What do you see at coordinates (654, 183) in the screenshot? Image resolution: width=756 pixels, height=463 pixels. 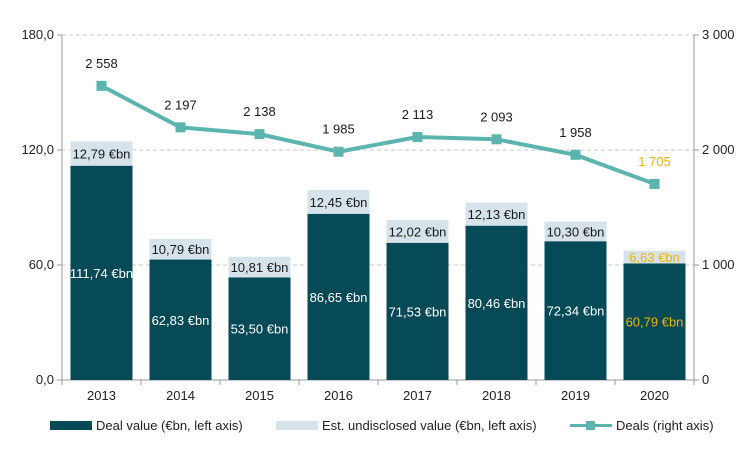 I see `deals-marker-2020` at bounding box center [654, 183].